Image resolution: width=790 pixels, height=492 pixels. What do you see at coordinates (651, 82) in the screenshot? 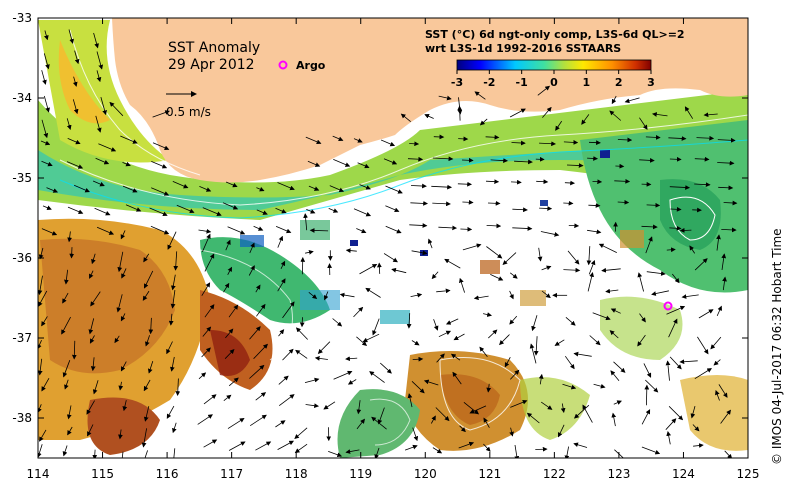
I see `colorbar-tick-label: 3` at bounding box center [651, 82].